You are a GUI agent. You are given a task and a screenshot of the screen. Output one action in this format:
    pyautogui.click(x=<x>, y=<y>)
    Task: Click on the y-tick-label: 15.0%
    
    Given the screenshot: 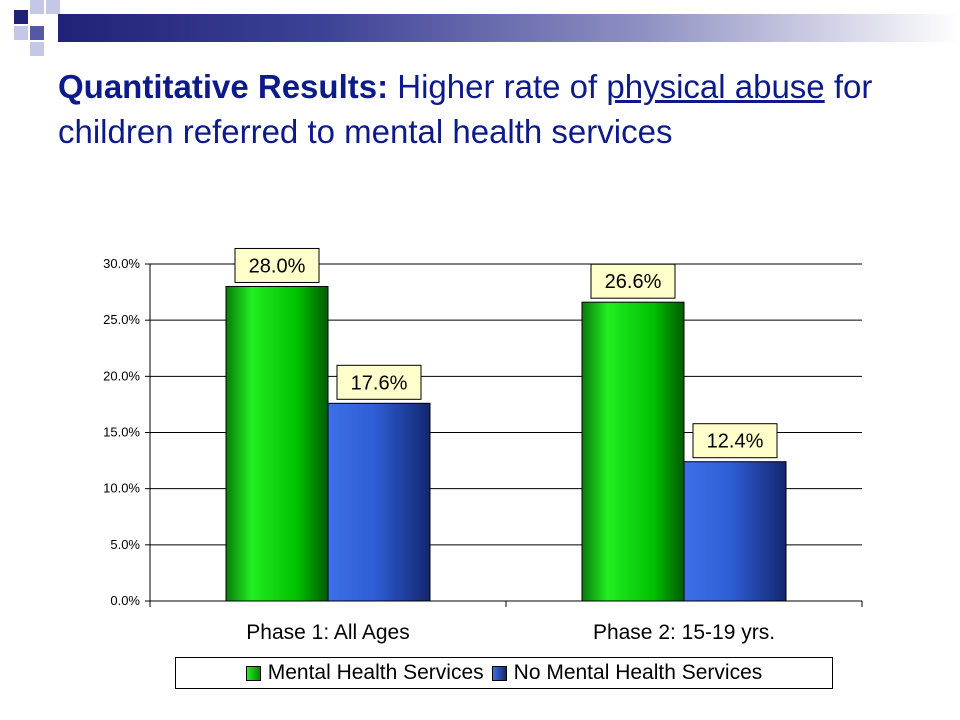 What is the action you would take?
    pyautogui.click(x=121, y=432)
    